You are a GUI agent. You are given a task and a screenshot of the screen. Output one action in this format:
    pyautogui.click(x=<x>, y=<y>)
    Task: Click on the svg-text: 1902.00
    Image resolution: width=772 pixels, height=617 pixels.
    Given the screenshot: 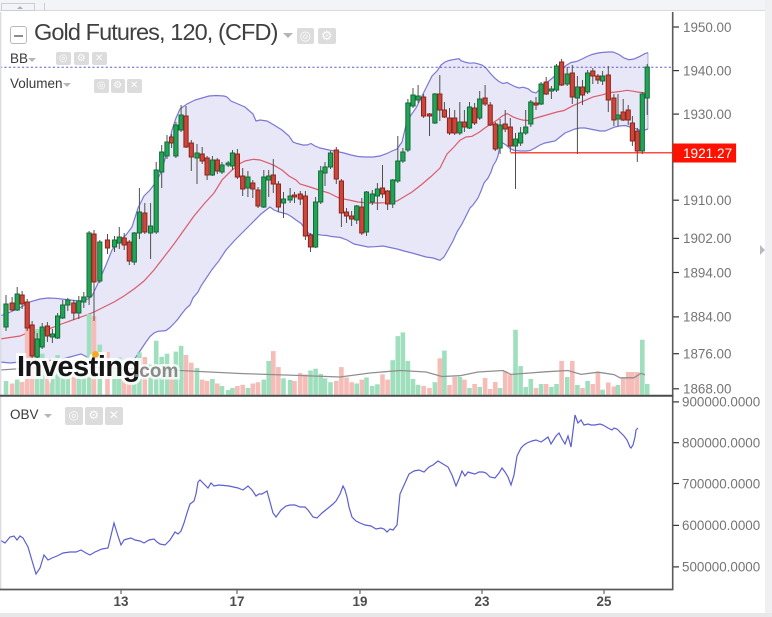 What is the action you would take?
    pyautogui.click(x=707, y=238)
    